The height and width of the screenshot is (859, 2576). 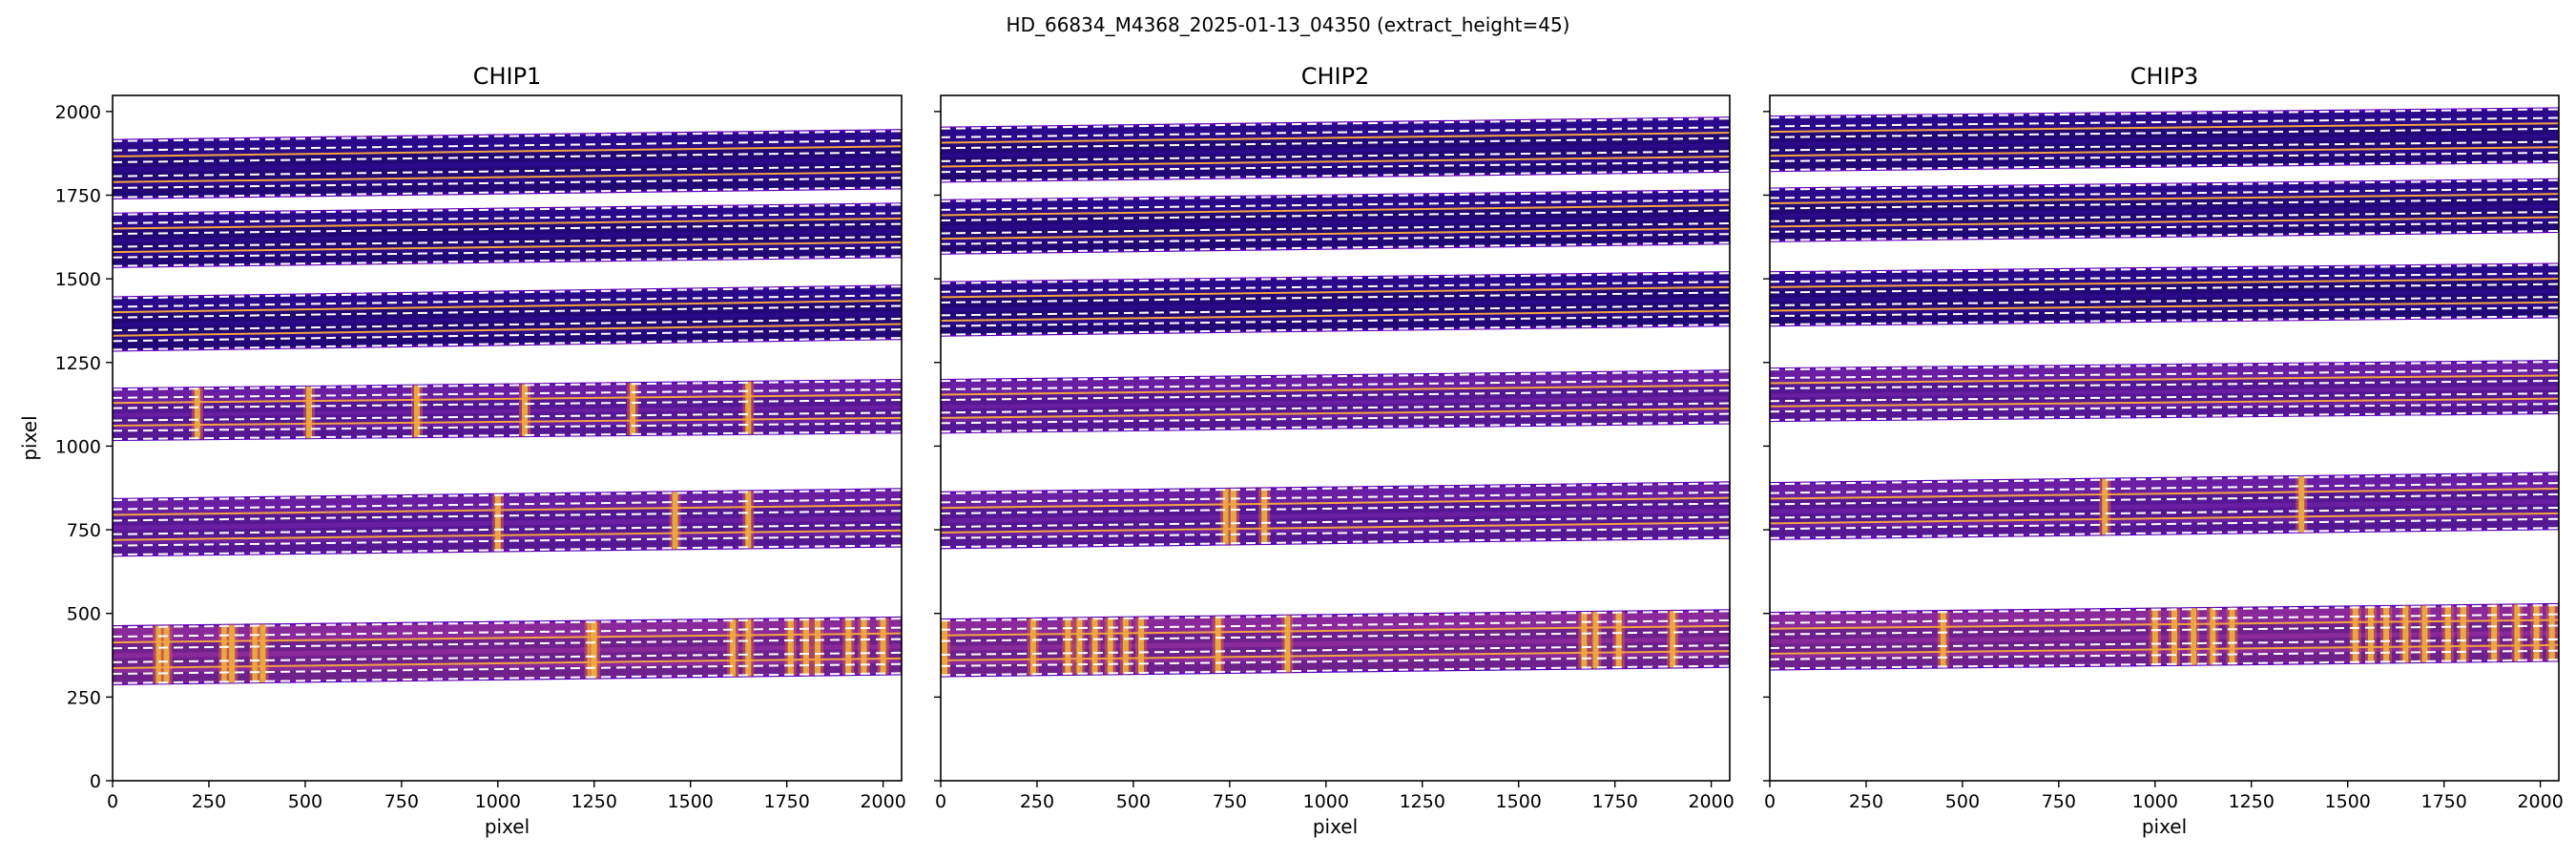 What do you see at coordinates (1335, 76) in the screenshot?
I see `panel-title: CHIP2` at bounding box center [1335, 76].